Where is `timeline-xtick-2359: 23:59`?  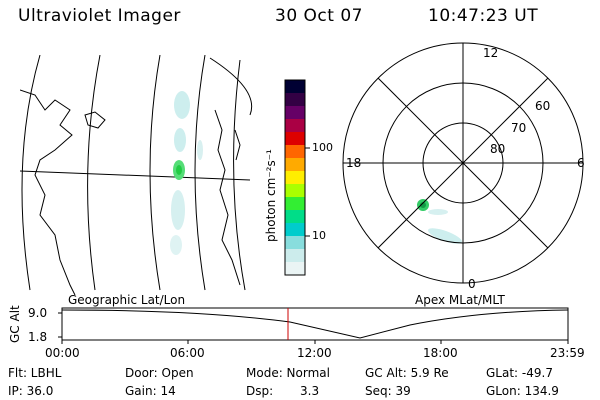
timeline-xtick-2359: 23:59 is located at coordinates (567, 353).